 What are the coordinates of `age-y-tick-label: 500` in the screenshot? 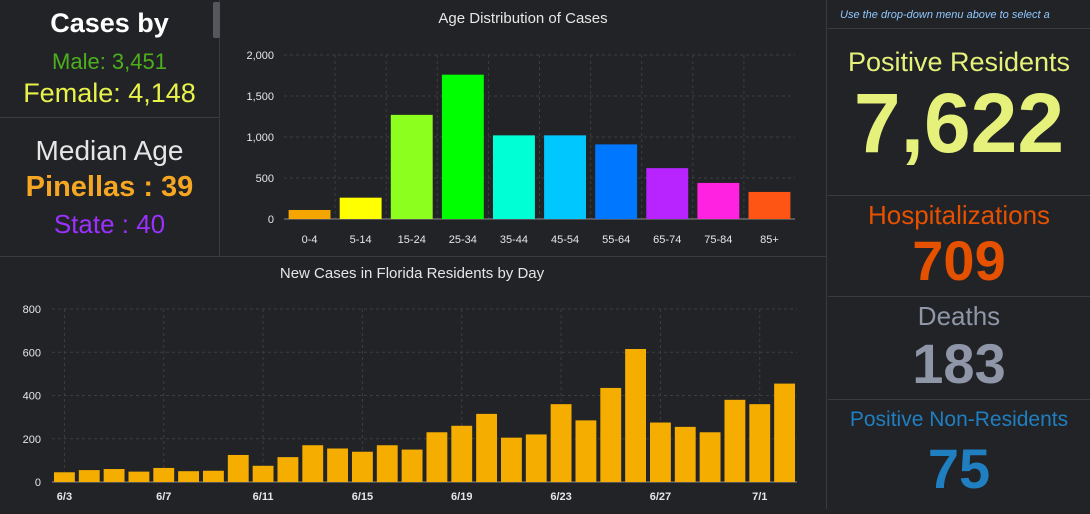 It's located at (265, 179).